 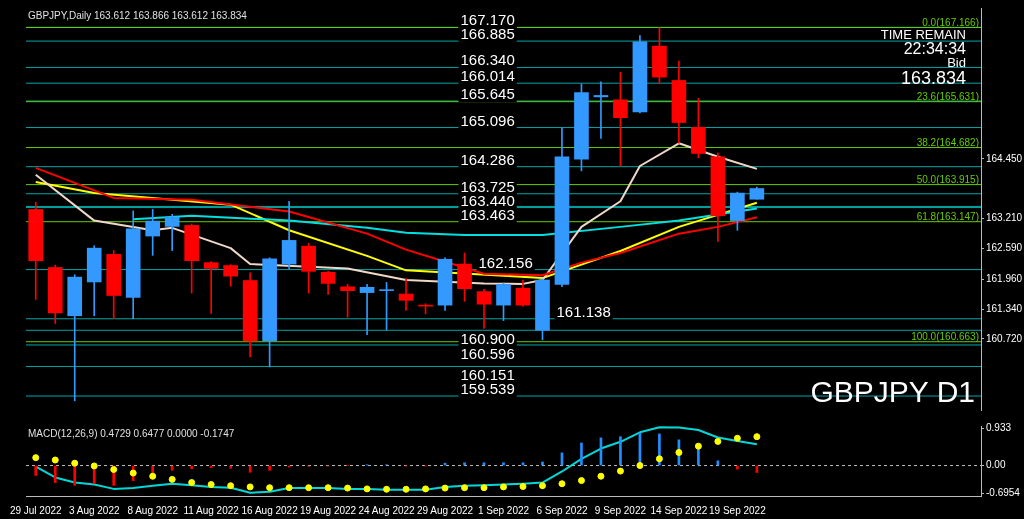 I want to click on ref-line-label: 164.286, so click(x=487, y=159).